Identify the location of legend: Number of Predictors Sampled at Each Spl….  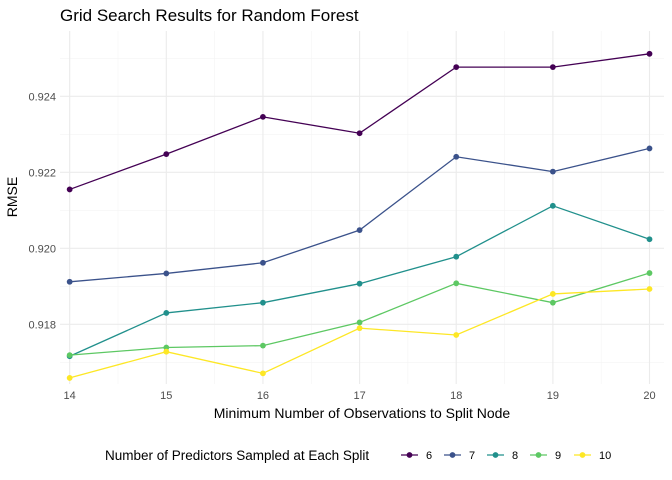
(358, 455).